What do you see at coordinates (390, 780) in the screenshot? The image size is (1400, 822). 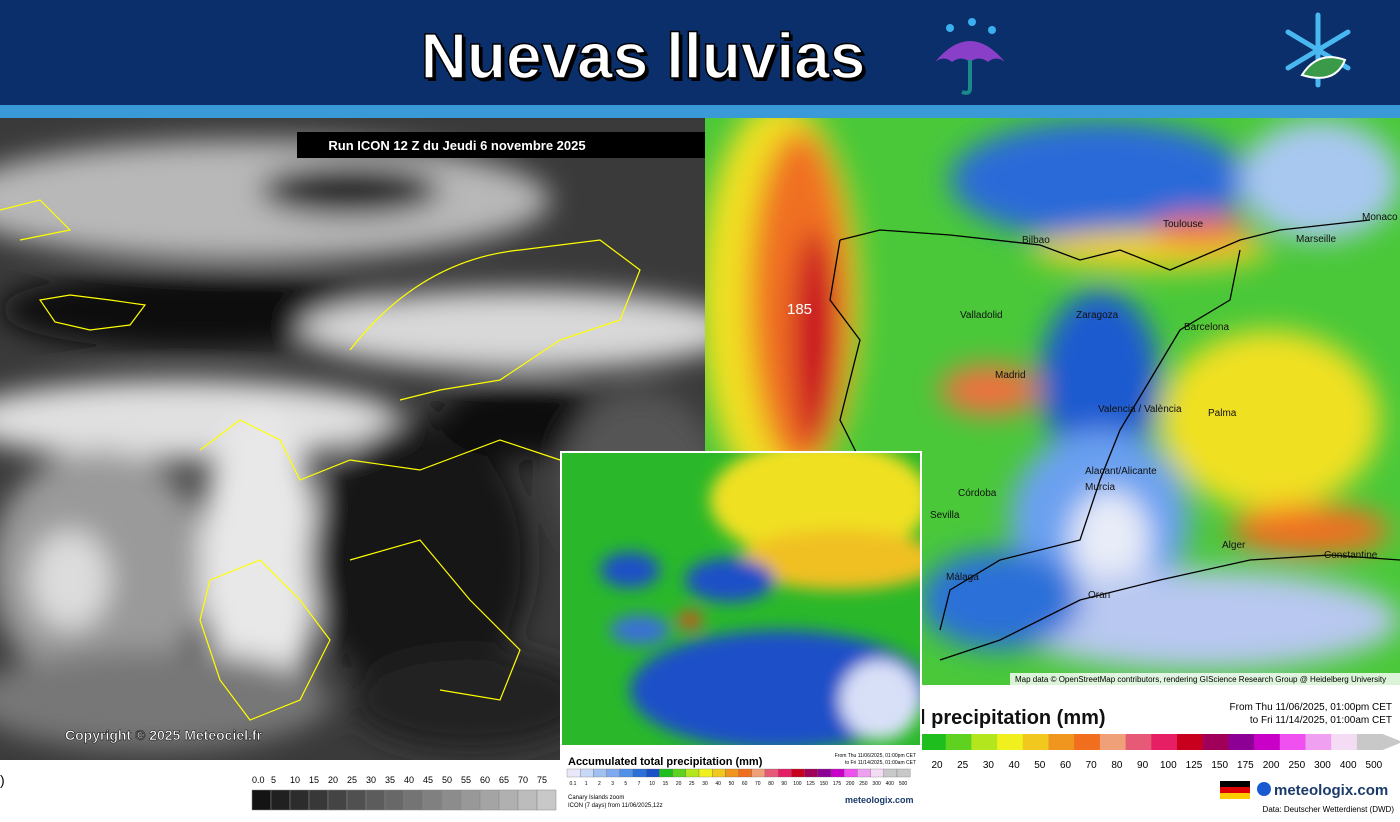 I see `legend-label: 35` at bounding box center [390, 780].